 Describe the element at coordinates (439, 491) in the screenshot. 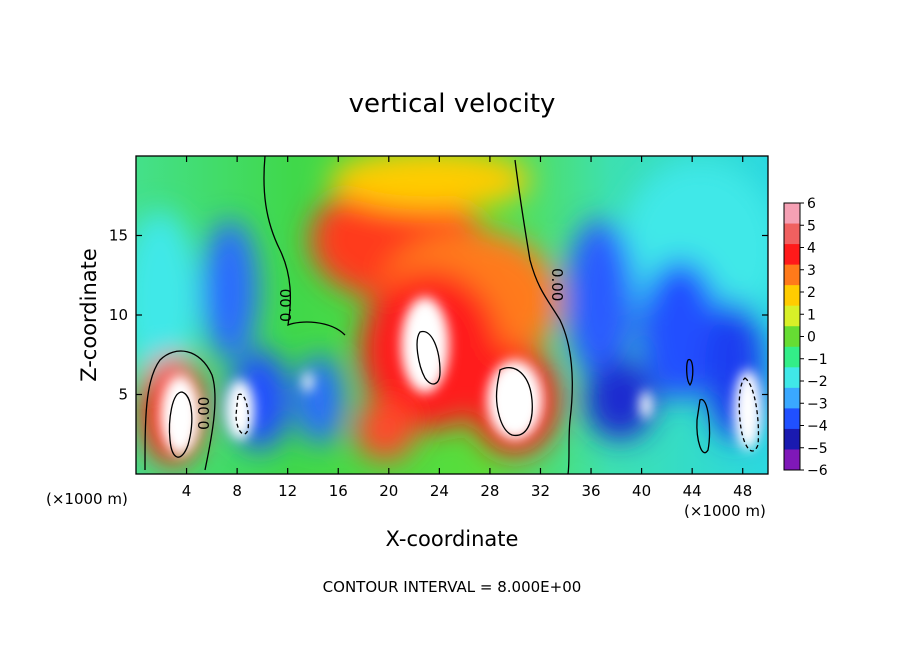

I see `x-tick-label: 24` at that location.